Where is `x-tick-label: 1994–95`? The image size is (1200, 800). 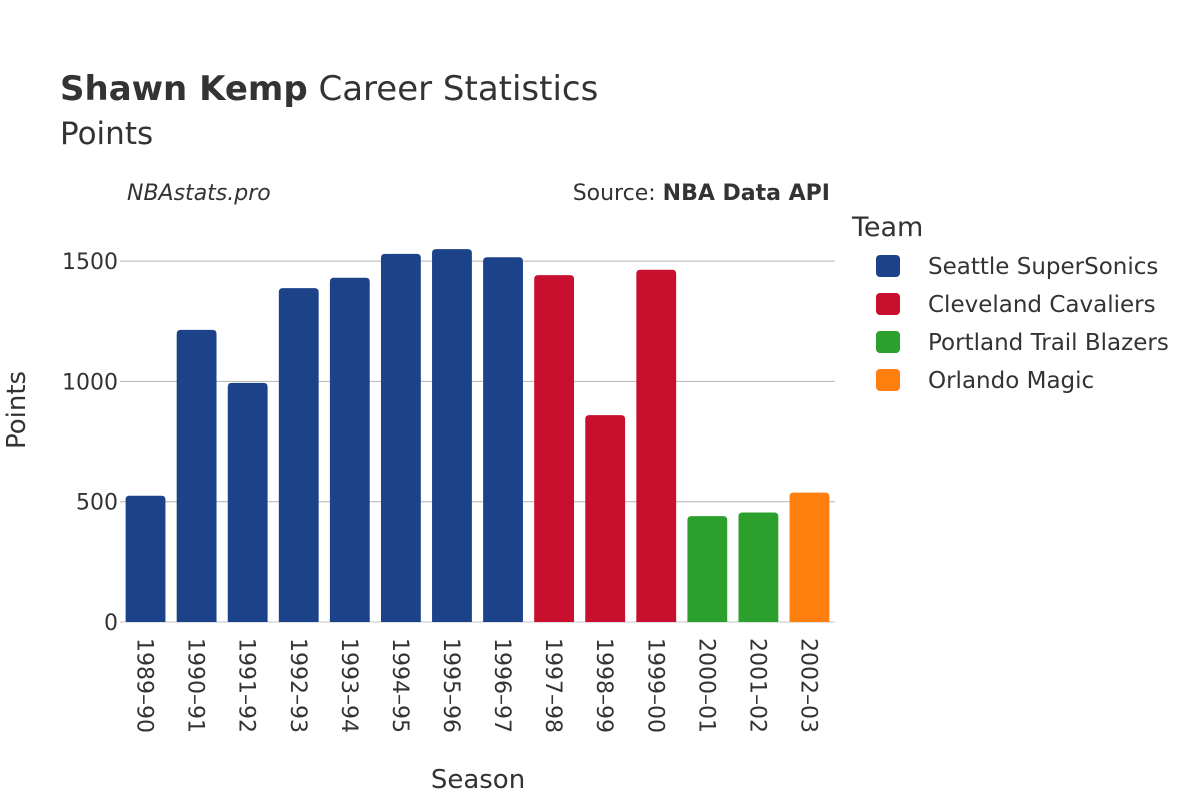 x-tick-label: 1994–95 is located at coordinates (399, 685).